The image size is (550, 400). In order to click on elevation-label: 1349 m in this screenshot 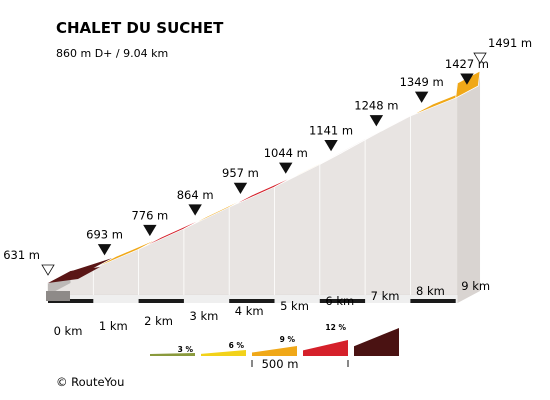, I will do `click(422, 82)`.